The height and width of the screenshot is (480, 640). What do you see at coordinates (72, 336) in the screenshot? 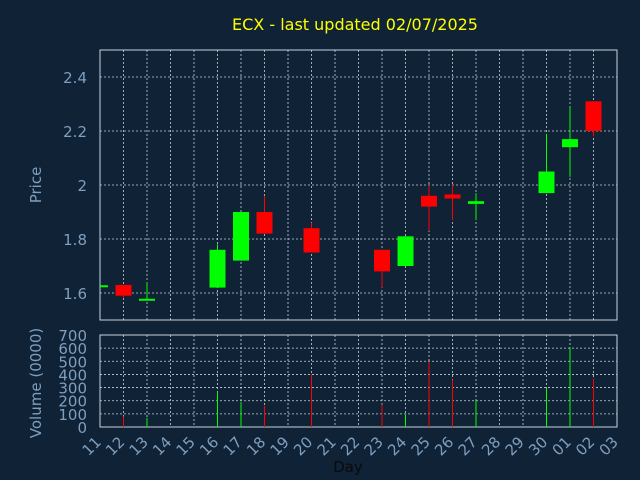
I see `volume-tick-label: 700` at bounding box center [72, 336].